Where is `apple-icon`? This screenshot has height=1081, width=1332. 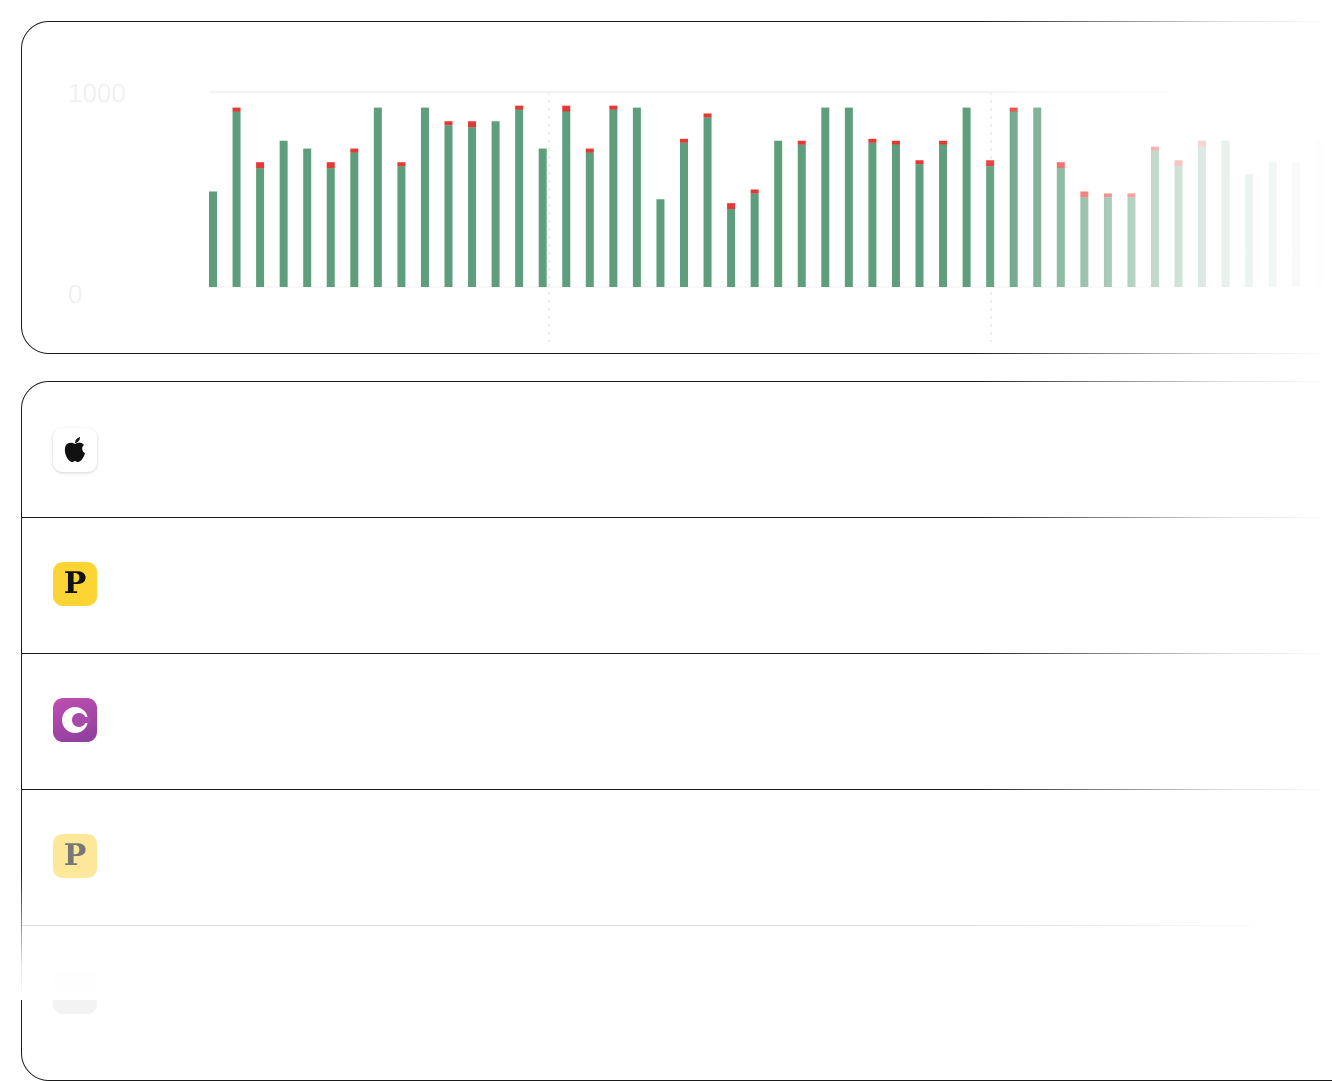
apple-icon is located at coordinates (75, 450).